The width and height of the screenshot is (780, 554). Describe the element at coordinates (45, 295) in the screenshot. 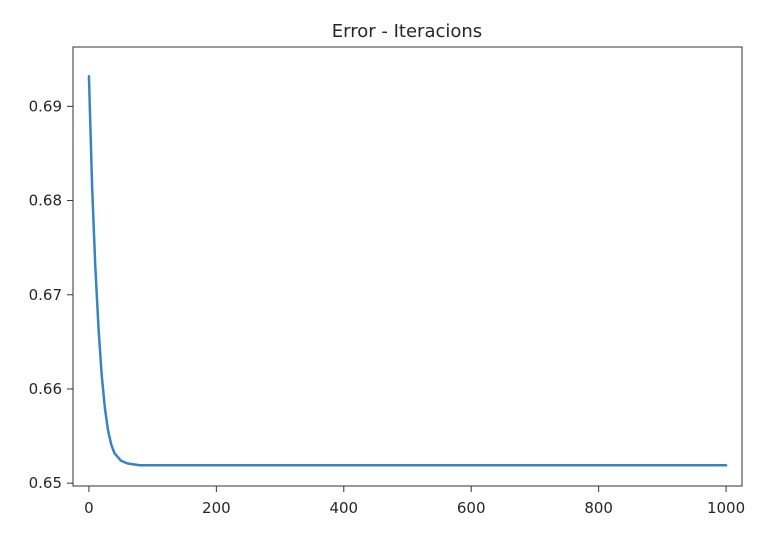

I see `y-tick-label: 0.67` at that location.